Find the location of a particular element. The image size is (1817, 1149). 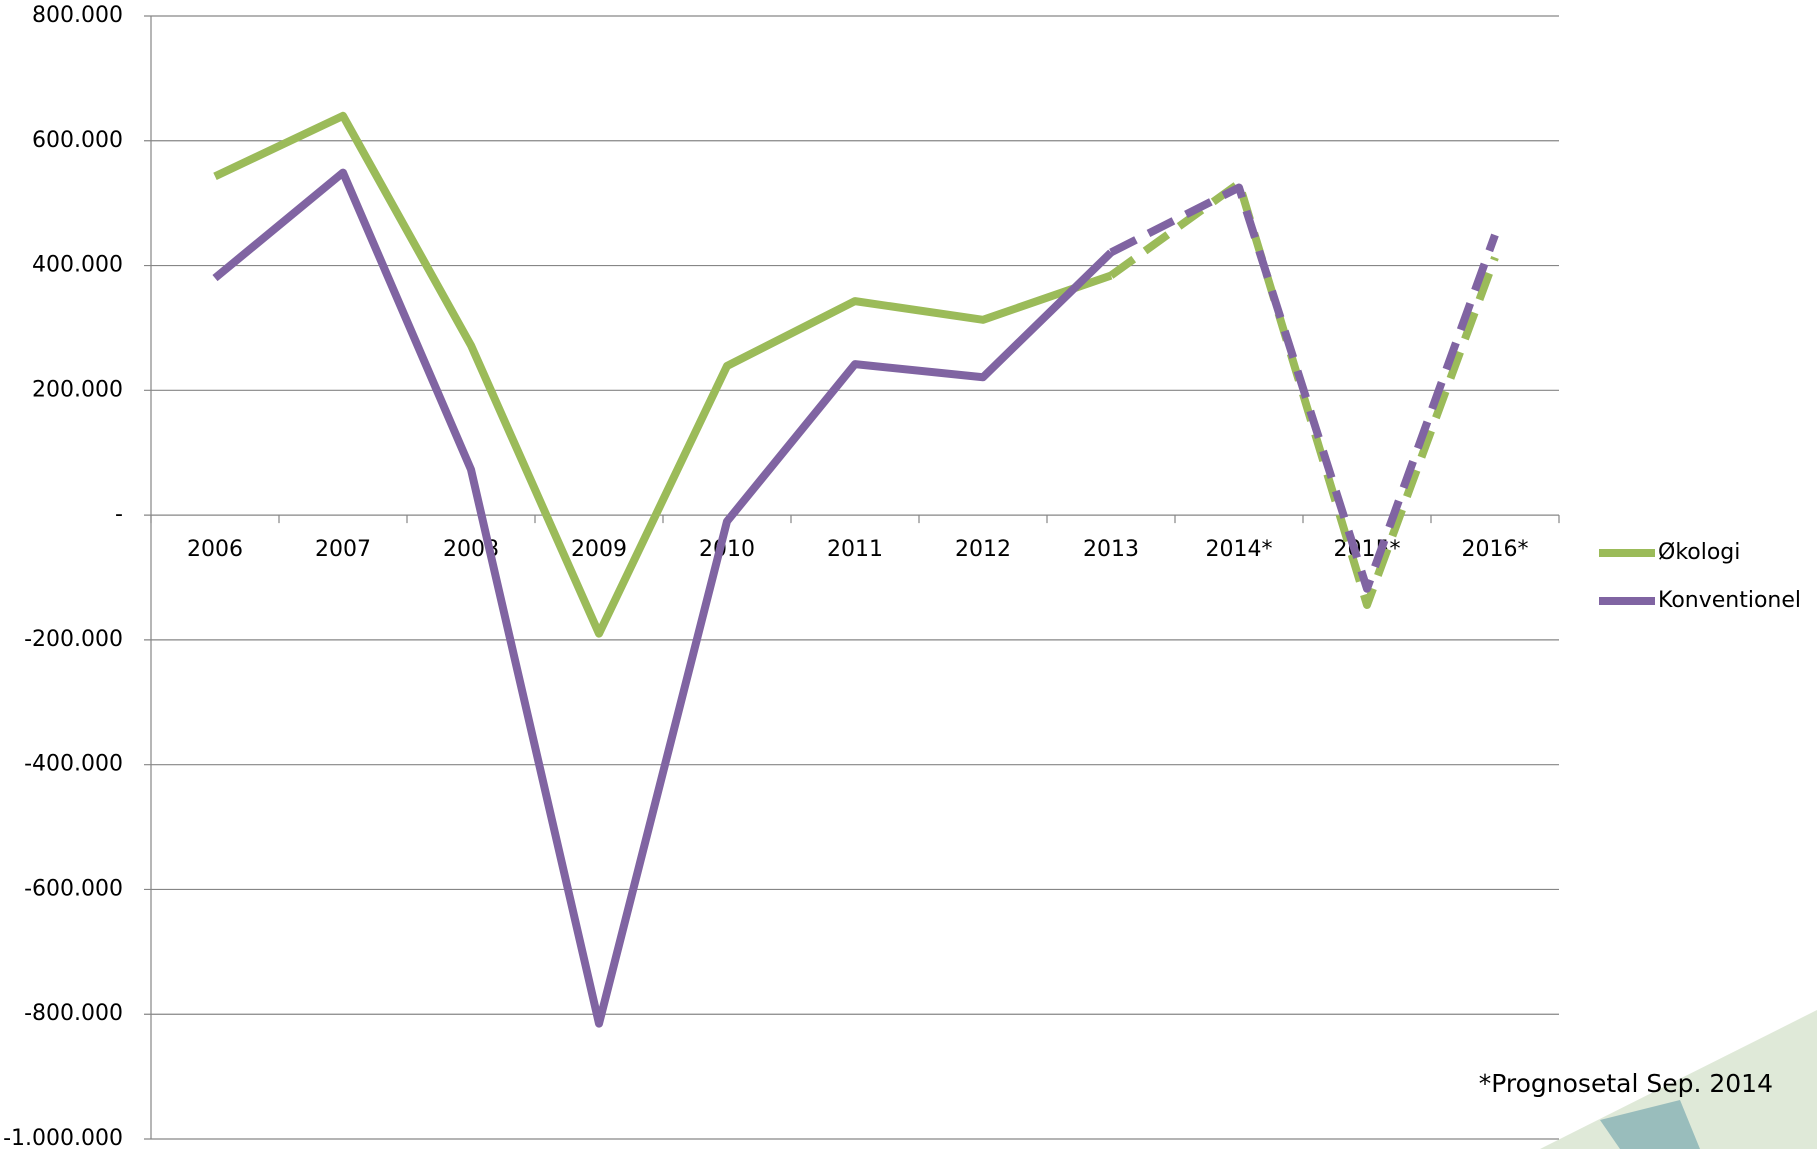

series-line is located at coordinates (1304, 388).